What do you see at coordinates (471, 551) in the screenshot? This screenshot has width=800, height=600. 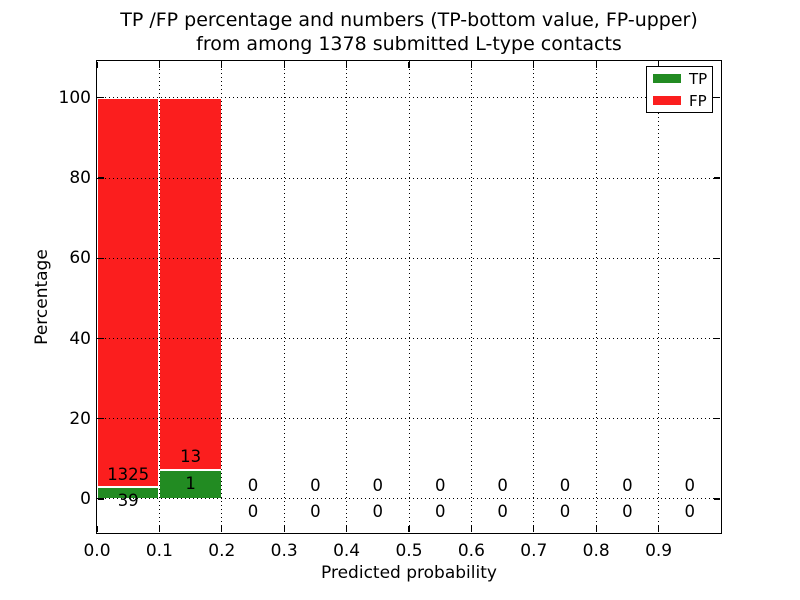 I see `x-tick-label: 0.6` at bounding box center [471, 551].